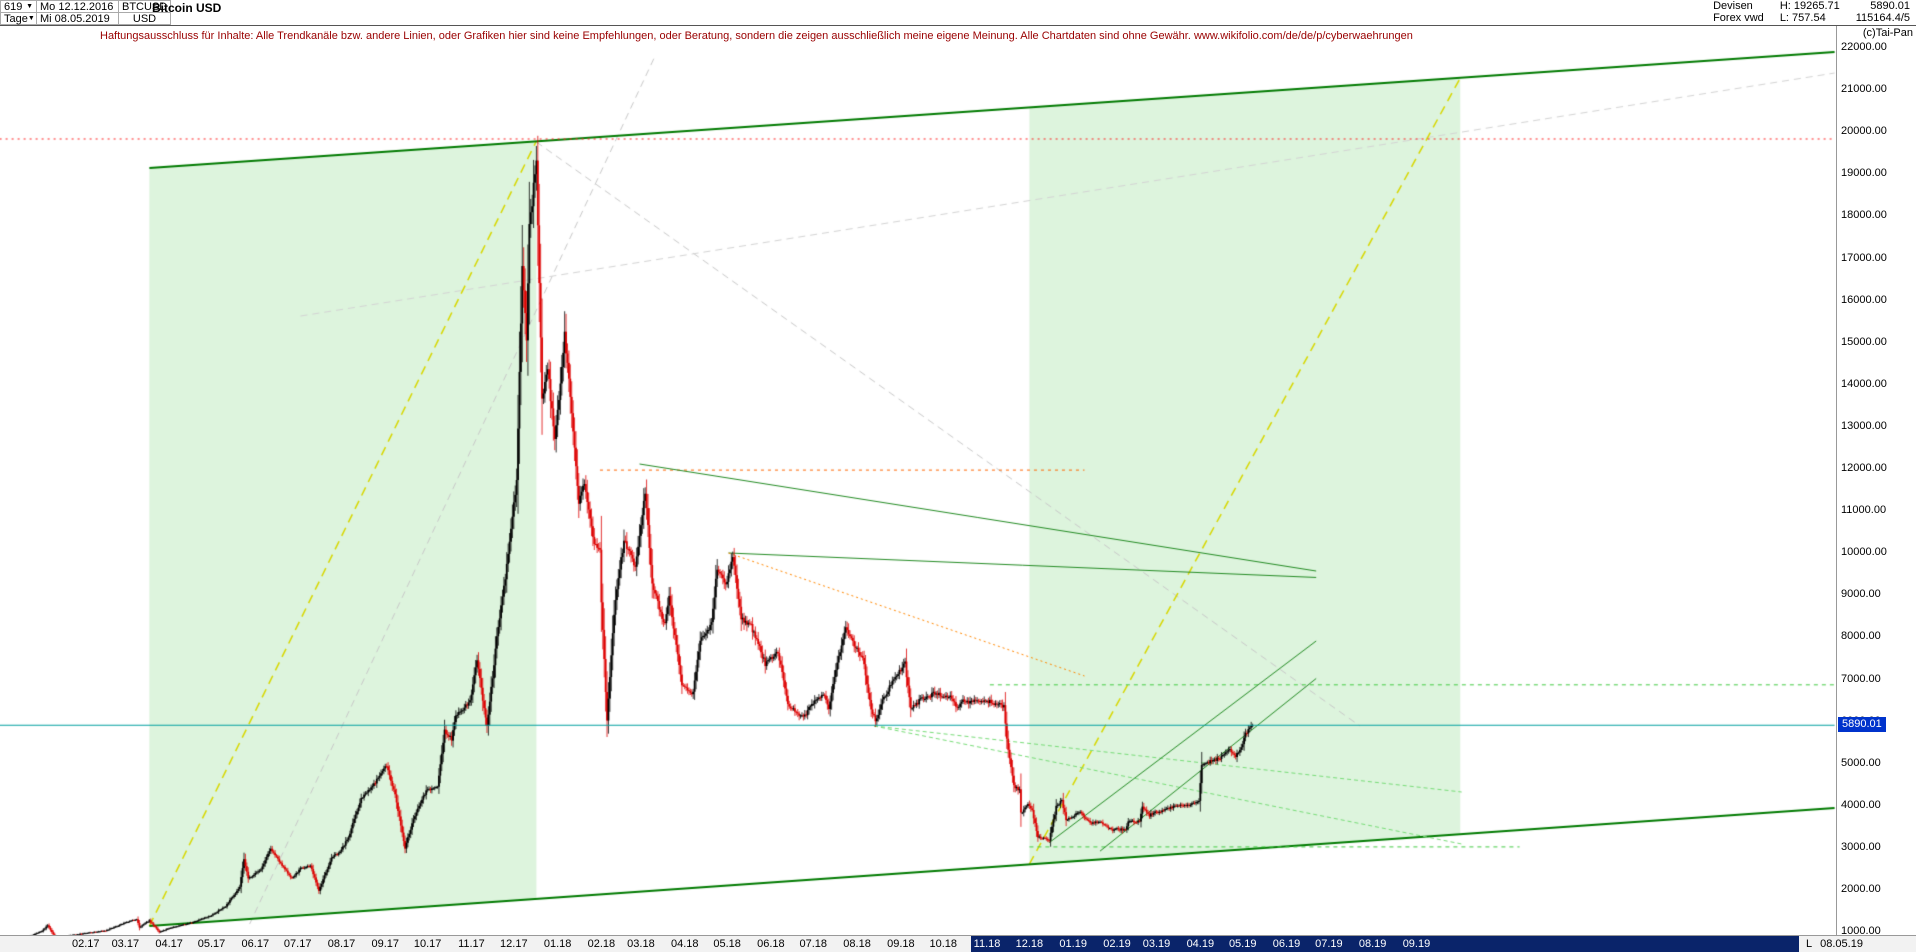 The height and width of the screenshot is (952, 1916). I want to click on y-axis-label: 10000.00, so click(1864, 552).